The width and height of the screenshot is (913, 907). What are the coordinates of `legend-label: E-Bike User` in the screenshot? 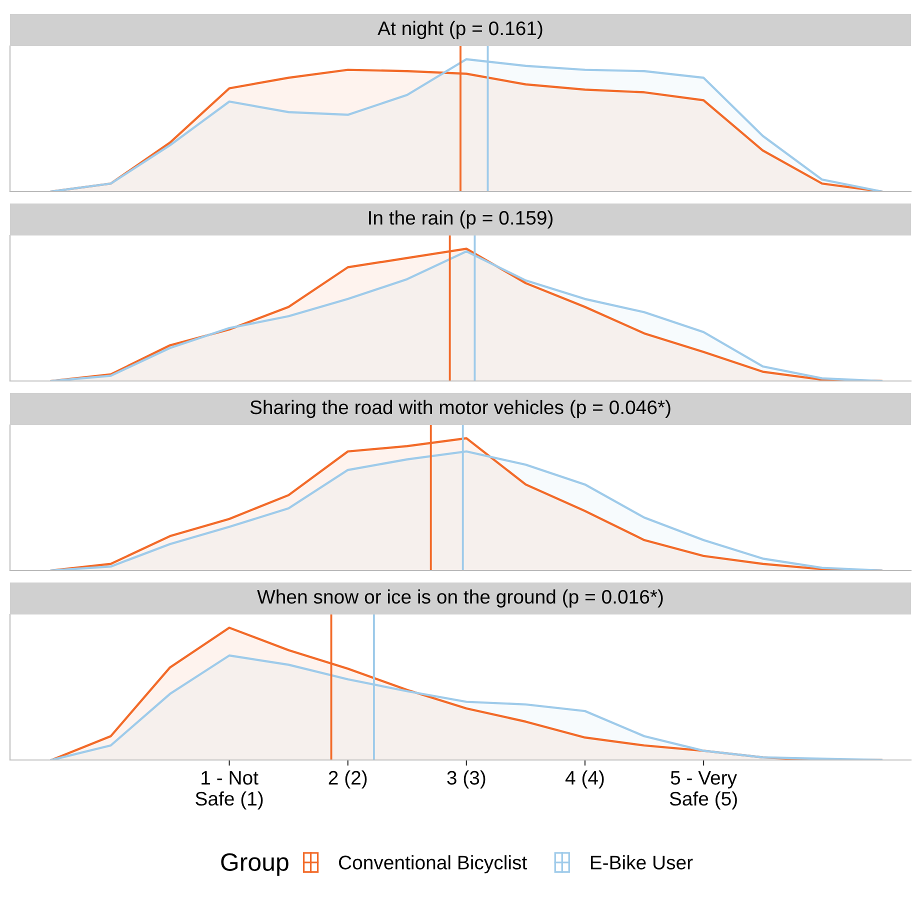 It's located at (641, 862).